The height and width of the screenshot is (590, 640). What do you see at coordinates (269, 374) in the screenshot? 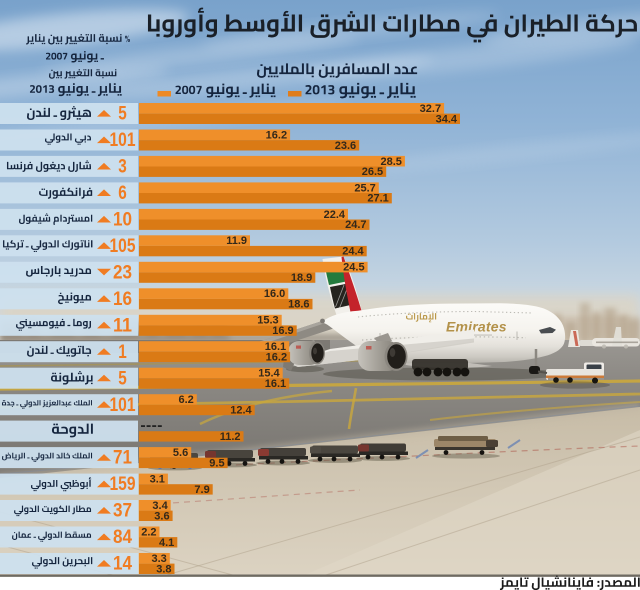
I see `svg-text: 15.4` at bounding box center [269, 374].